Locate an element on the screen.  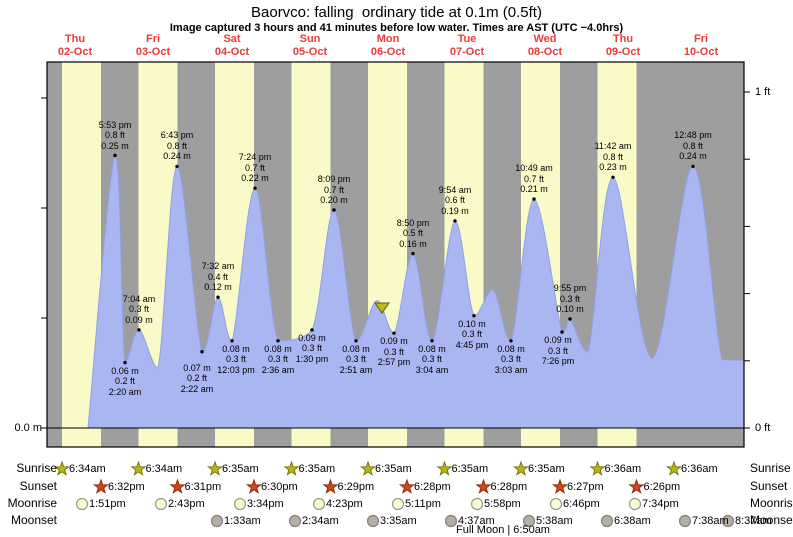
day-header: Thu 02-Oct is located at coordinates (75, 45).